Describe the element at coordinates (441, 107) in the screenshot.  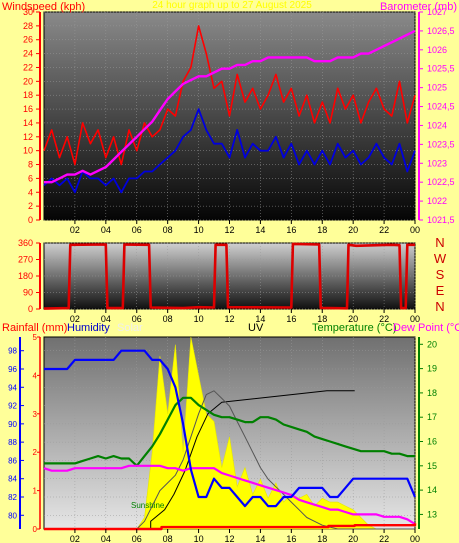
I see `barometer-tick-label: 1024,5` at that location.